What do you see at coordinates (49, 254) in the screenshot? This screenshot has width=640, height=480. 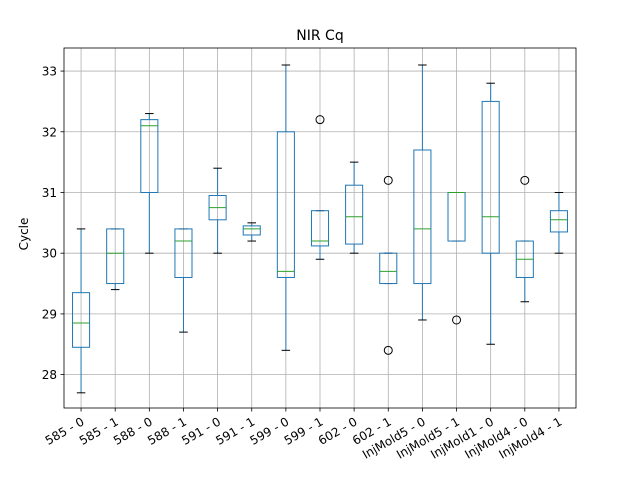 I see `y-tick-label: 30` at bounding box center [49, 254].